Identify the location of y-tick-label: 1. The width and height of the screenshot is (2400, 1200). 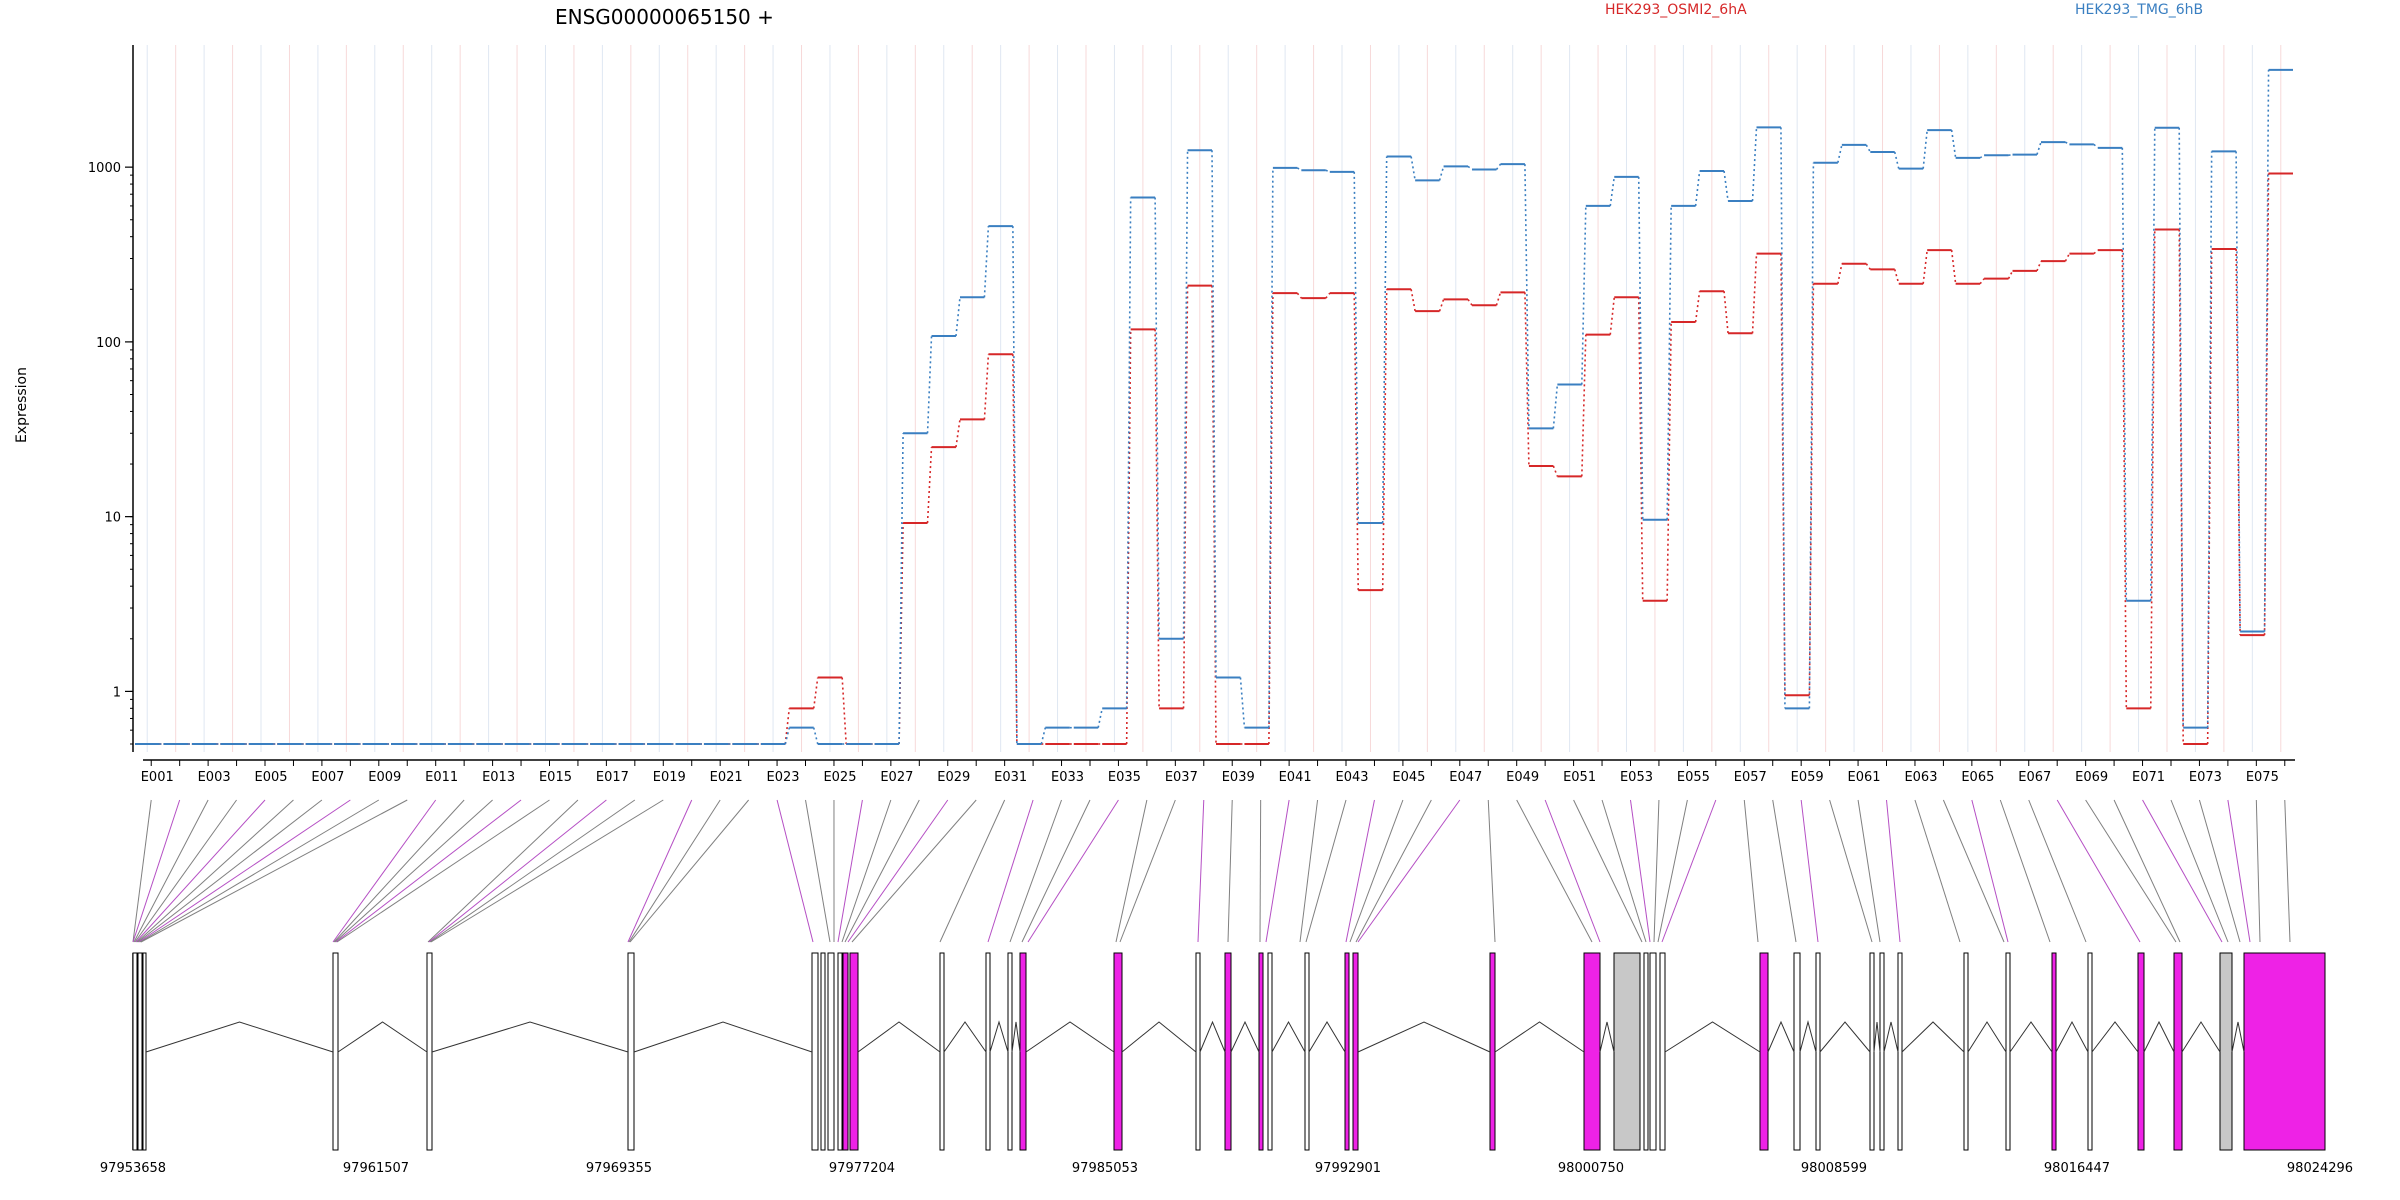
(117, 692).